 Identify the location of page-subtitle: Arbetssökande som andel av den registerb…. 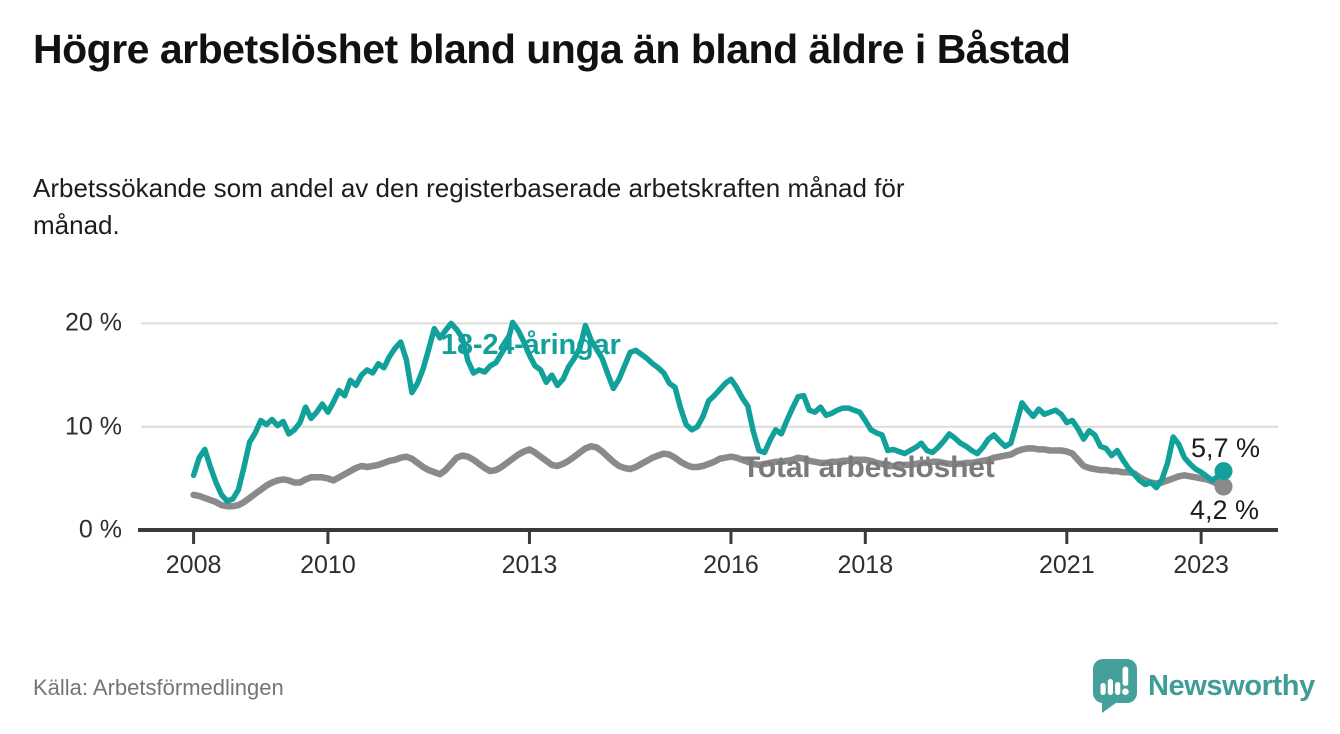
(469, 206).